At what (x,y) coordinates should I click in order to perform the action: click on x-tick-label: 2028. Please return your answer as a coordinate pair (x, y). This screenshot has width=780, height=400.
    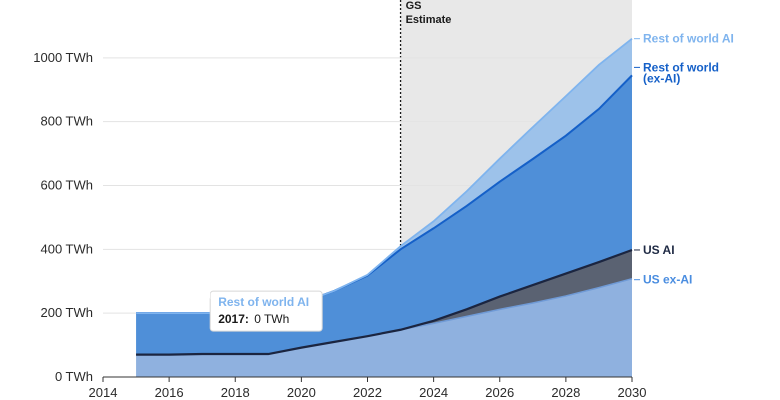
    Looking at the image, I should click on (565, 392).